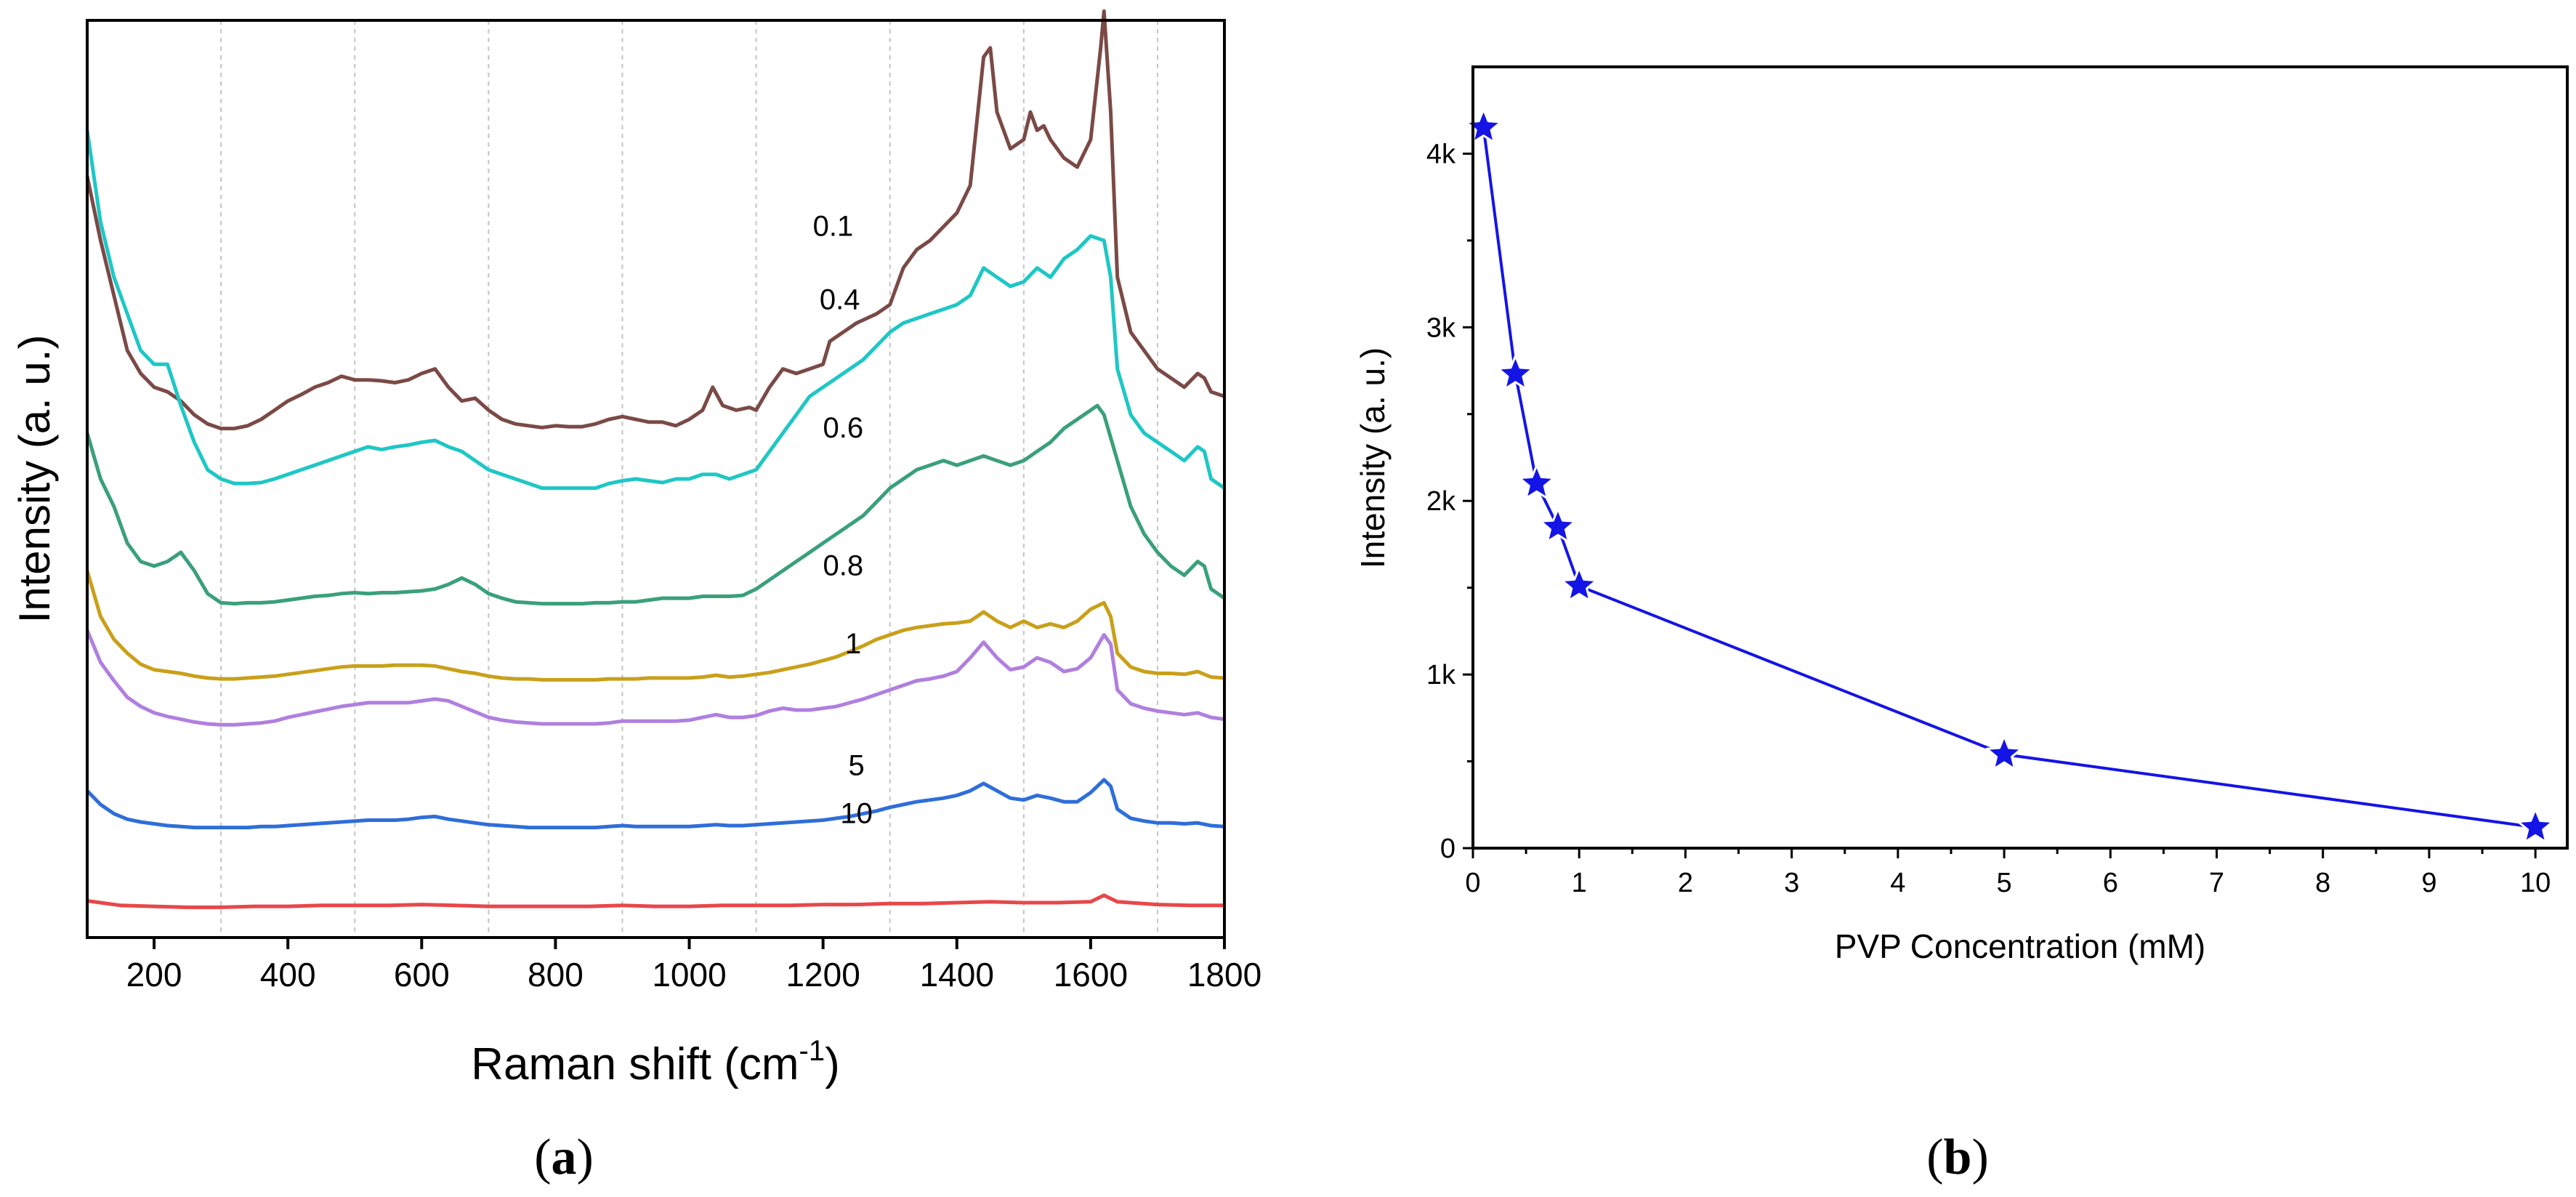 This screenshot has height=1197, width=2576. I want to click on panel-b-x-axis: 0 1 2 3 4 5 6 7 8 9 10, so click(2008, 873).